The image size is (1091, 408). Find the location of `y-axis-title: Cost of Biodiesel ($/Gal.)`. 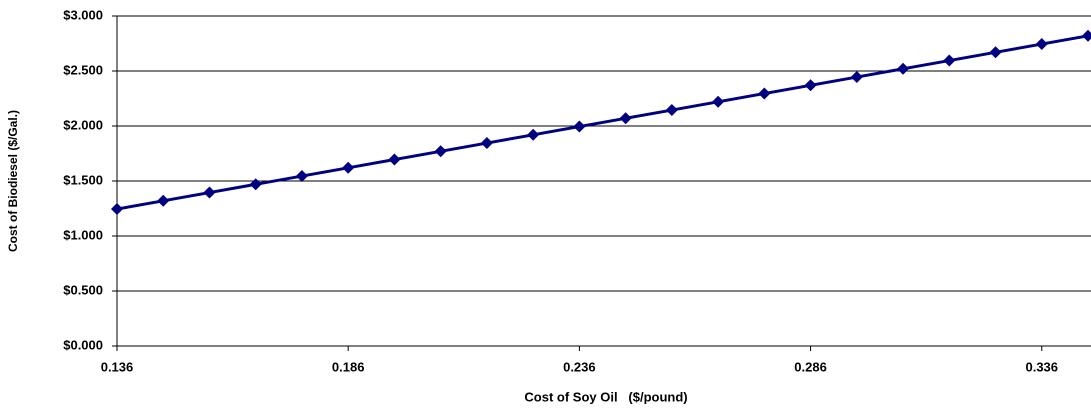

y-axis-title: Cost of Biodiesel ($/Gal.) is located at coordinates (13, 181).